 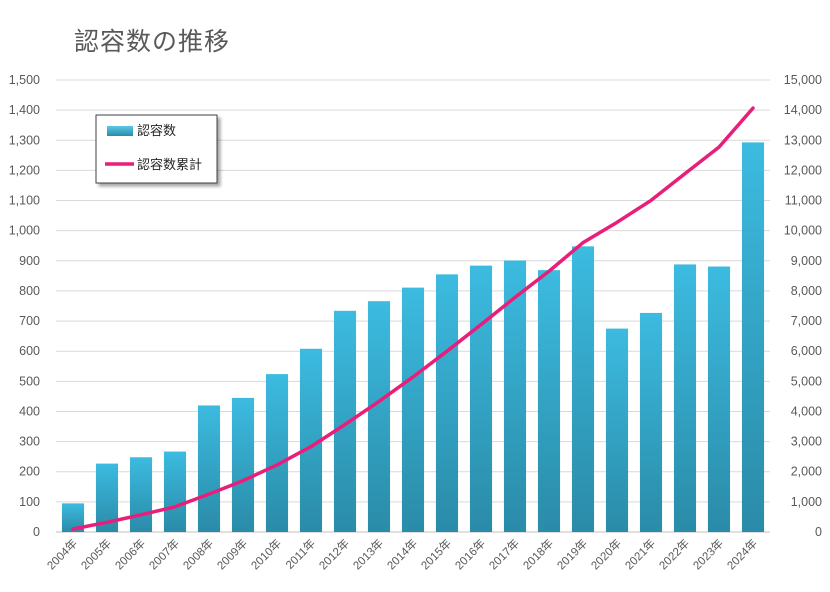 What do you see at coordinates (538, 554) in the screenshot?
I see `x-tick-label: 2018年` at bounding box center [538, 554].